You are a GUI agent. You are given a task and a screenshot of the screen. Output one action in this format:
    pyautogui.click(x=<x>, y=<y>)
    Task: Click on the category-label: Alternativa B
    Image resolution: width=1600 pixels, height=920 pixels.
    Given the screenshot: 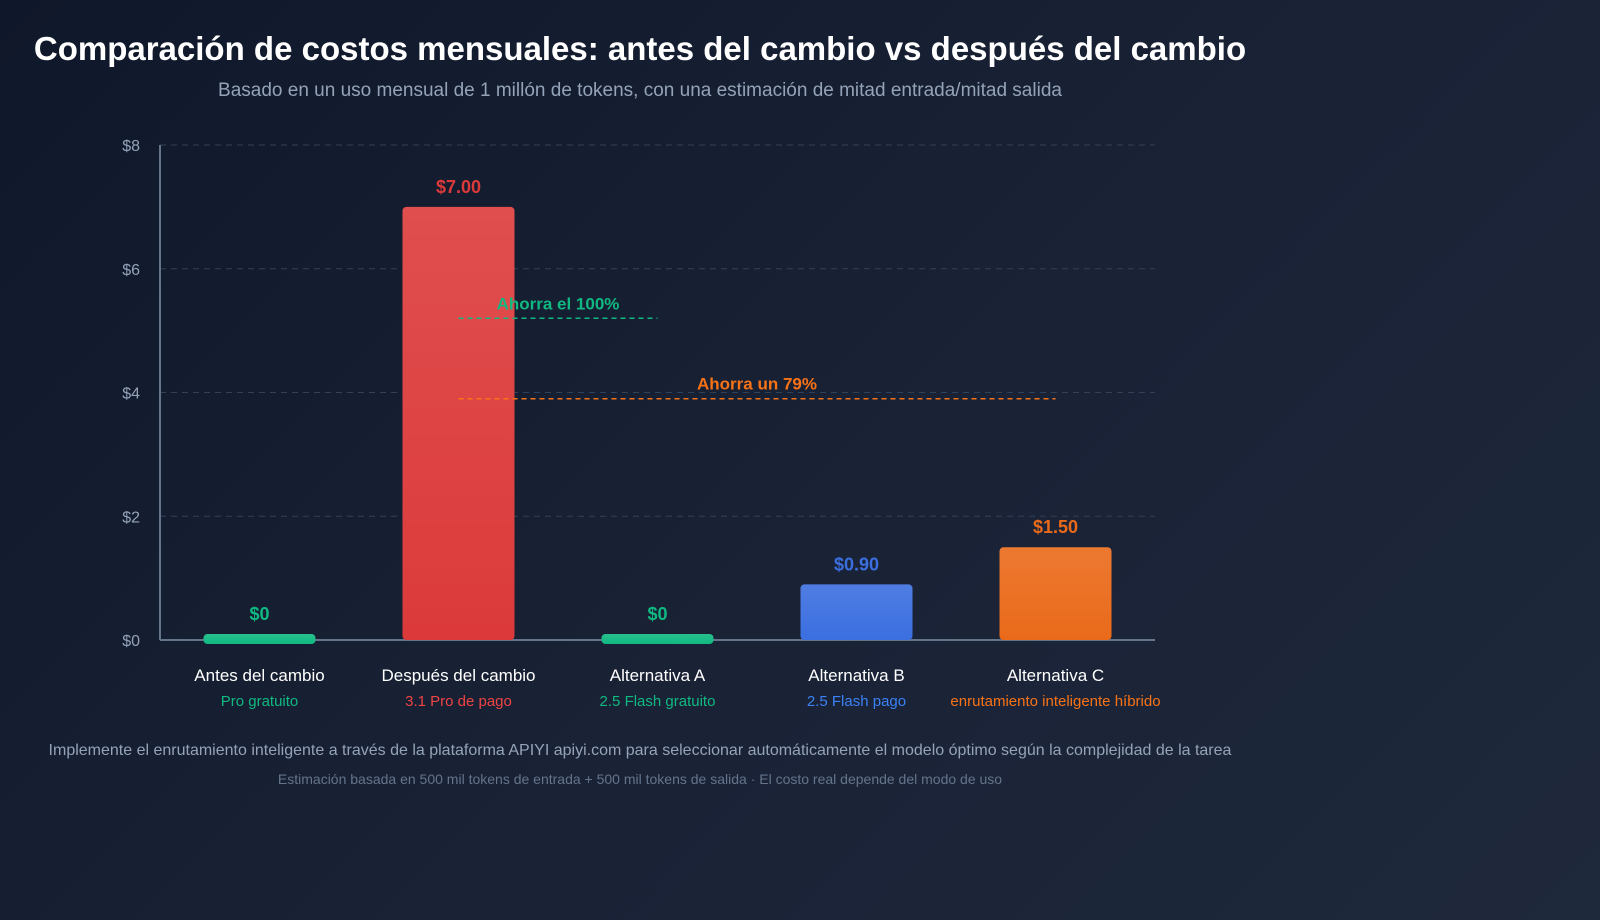 What is the action you would take?
    pyautogui.click(x=856, y=675)
    